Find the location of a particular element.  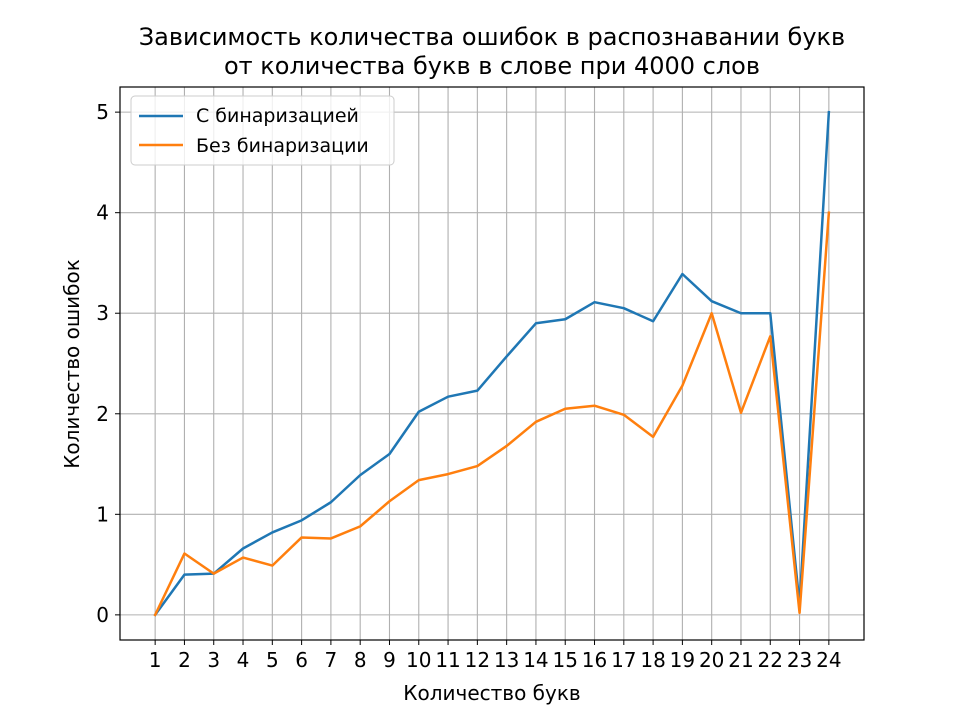

x-axis-label: Количество букв is located at coordinates (491, 693).